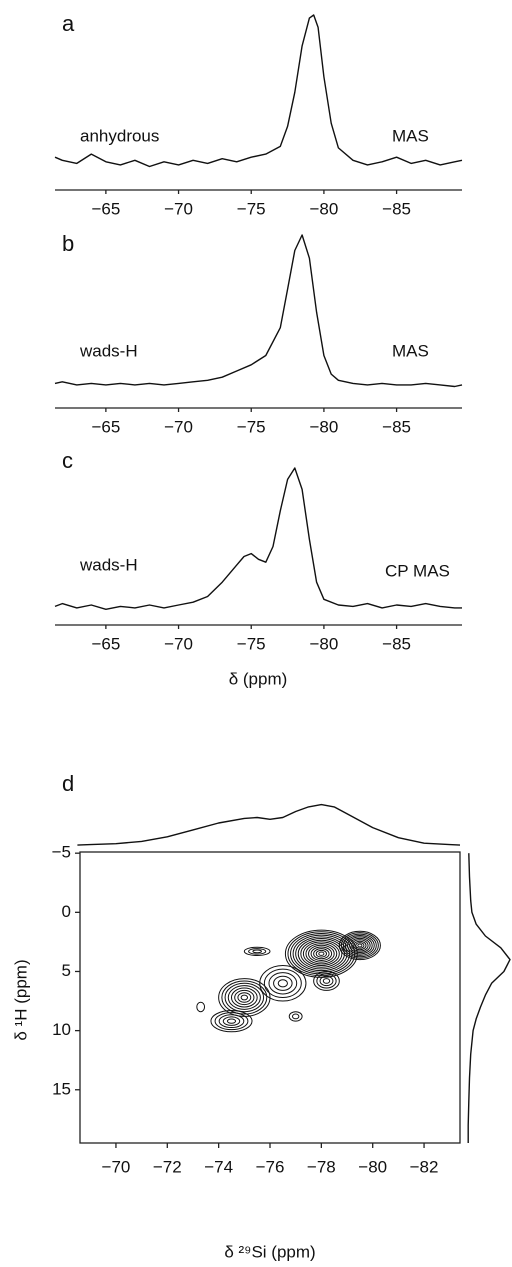 The image size is (512, 1267). What do you see at coordinates (269, 824) in the screenshot?
I see `projection-29si` at bounding box center [269, 824].